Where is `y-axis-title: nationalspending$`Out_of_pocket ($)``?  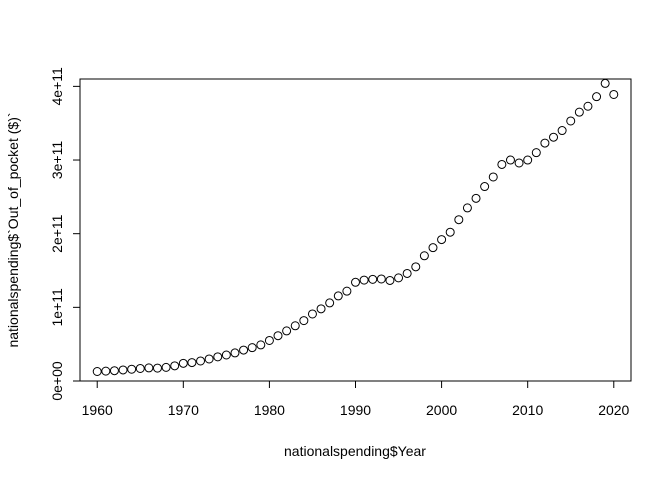 y-axis-title: nationalspending$`Out_of_pocket ($)` is located at coordinates (13, 229).